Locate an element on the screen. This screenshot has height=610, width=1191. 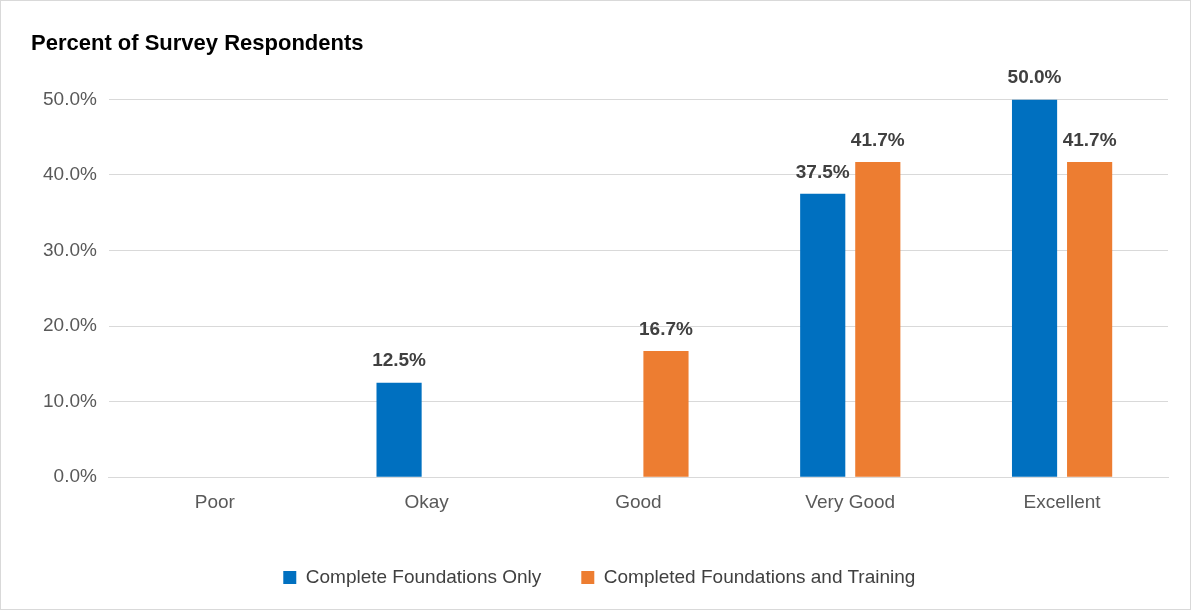
data-label: 16.7% is located at coordinates (666, 328).